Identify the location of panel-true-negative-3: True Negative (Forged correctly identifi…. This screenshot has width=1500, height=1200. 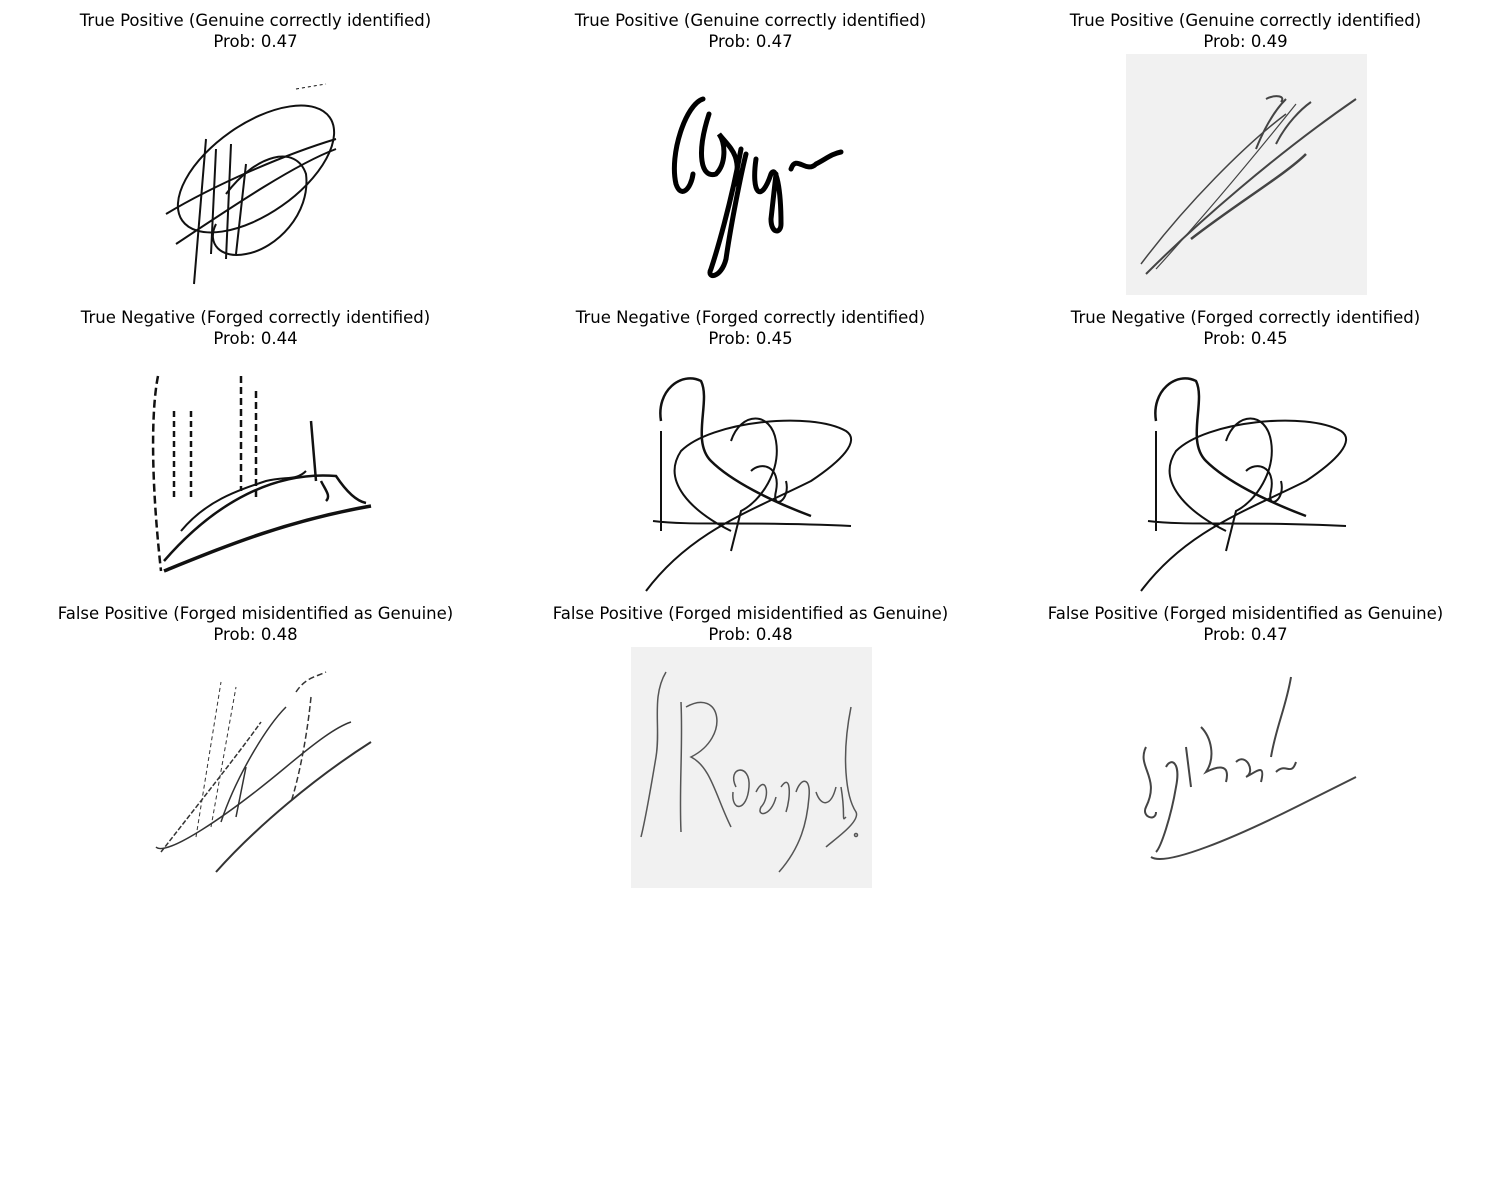
(1245, 444).